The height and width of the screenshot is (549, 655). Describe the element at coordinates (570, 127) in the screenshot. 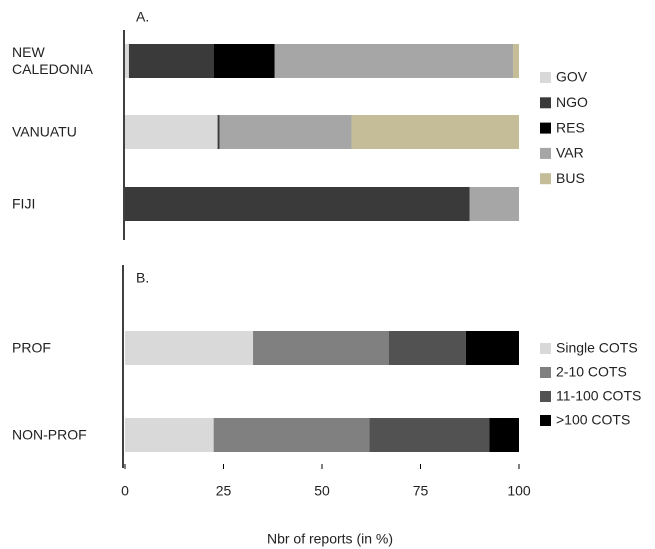

I see `legend-label: RES` at that location.